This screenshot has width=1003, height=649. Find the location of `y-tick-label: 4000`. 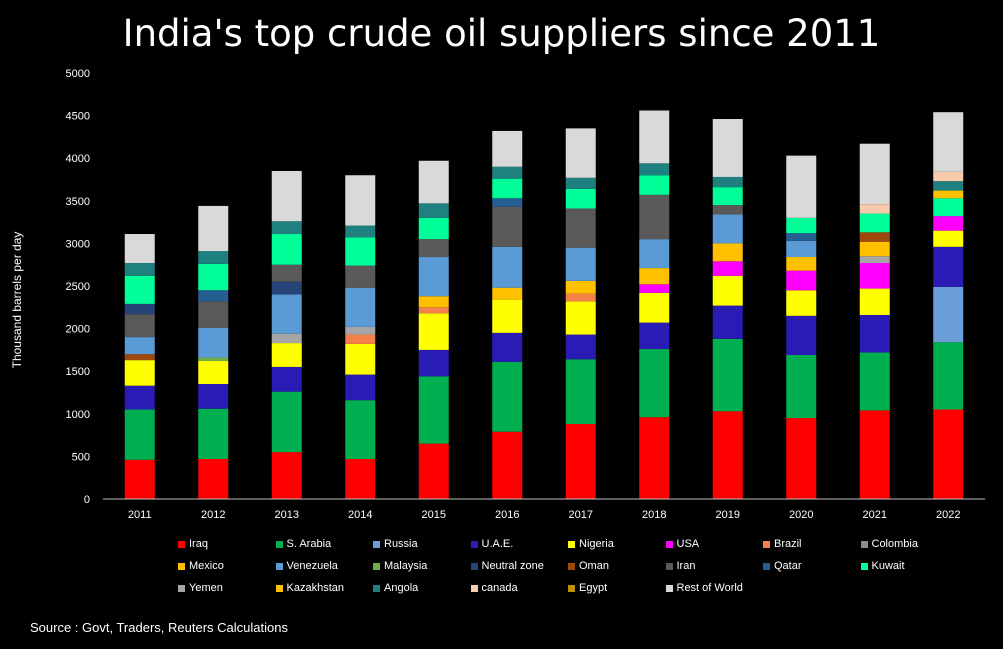

y-tick-label: 4000 is located at coordinates (78, 159).